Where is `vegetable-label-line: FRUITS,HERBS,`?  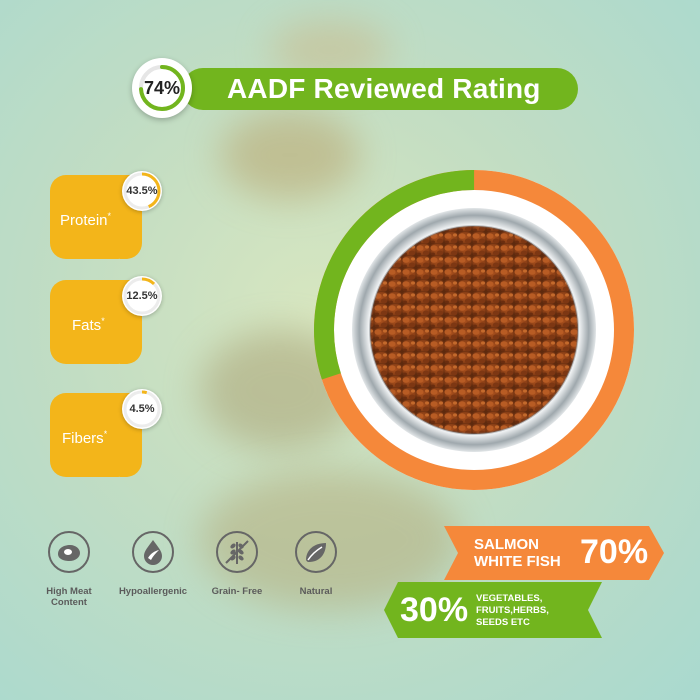
vegetable-label-line: FRUITS,HERBS, is located at coordinates (512, 610).